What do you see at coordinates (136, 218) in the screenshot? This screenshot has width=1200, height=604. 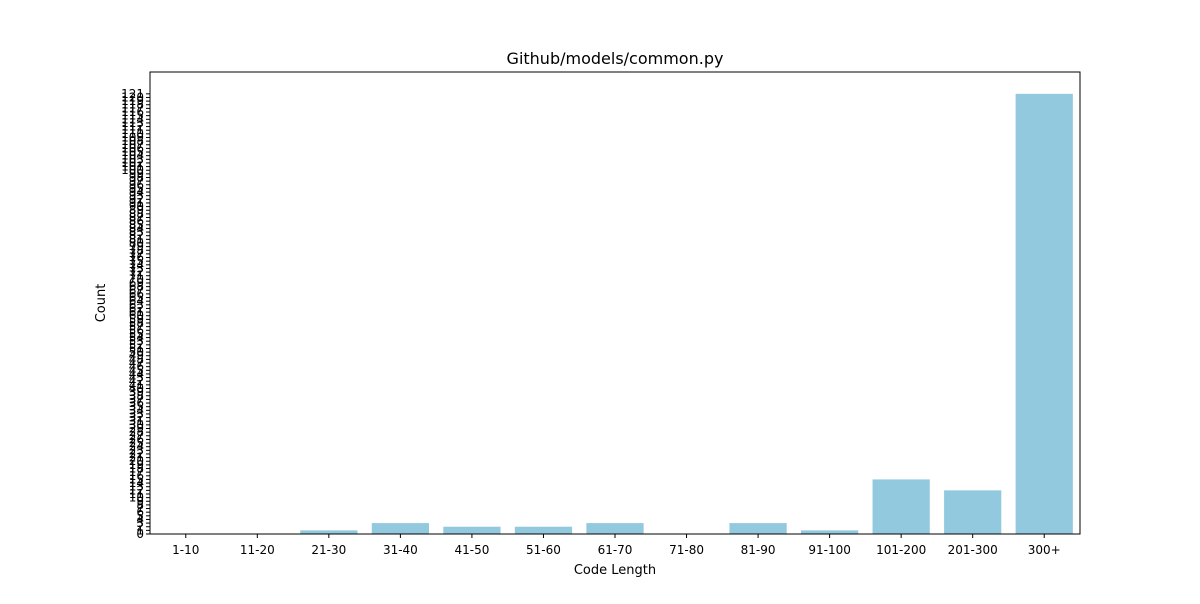 I see `y-tick-label: 87` at bounding box center [136, 218].